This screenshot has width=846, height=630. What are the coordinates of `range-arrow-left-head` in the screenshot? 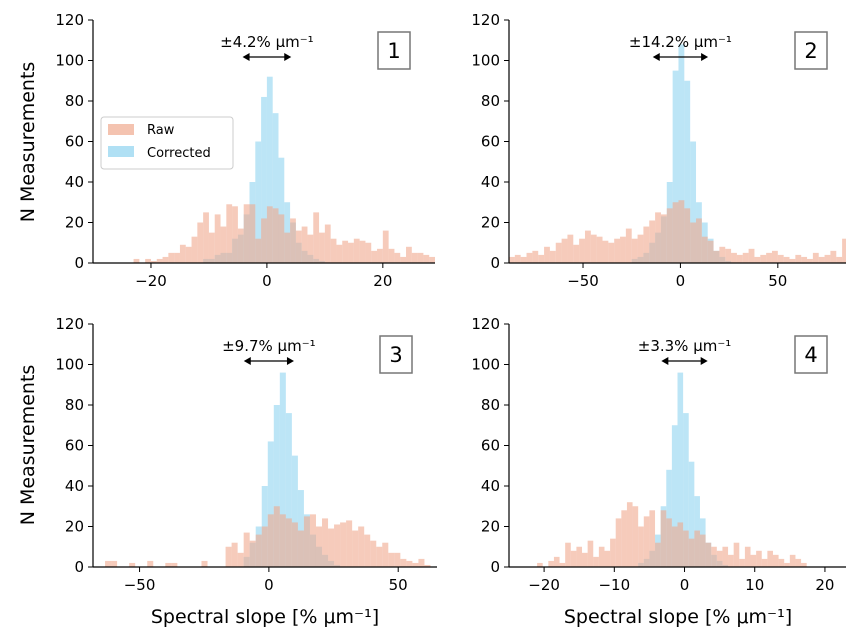 It's located at (656, 57).